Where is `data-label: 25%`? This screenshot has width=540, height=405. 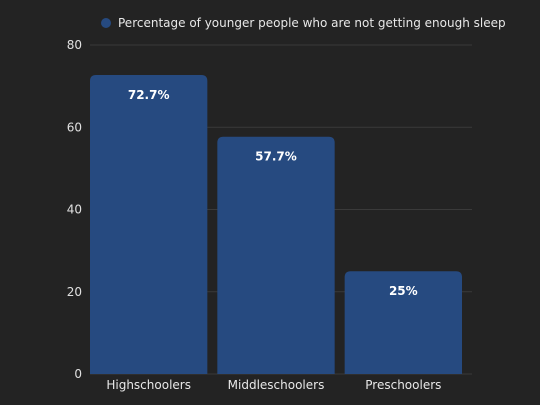
data-label: 25% is located at coordinates (403, 291).